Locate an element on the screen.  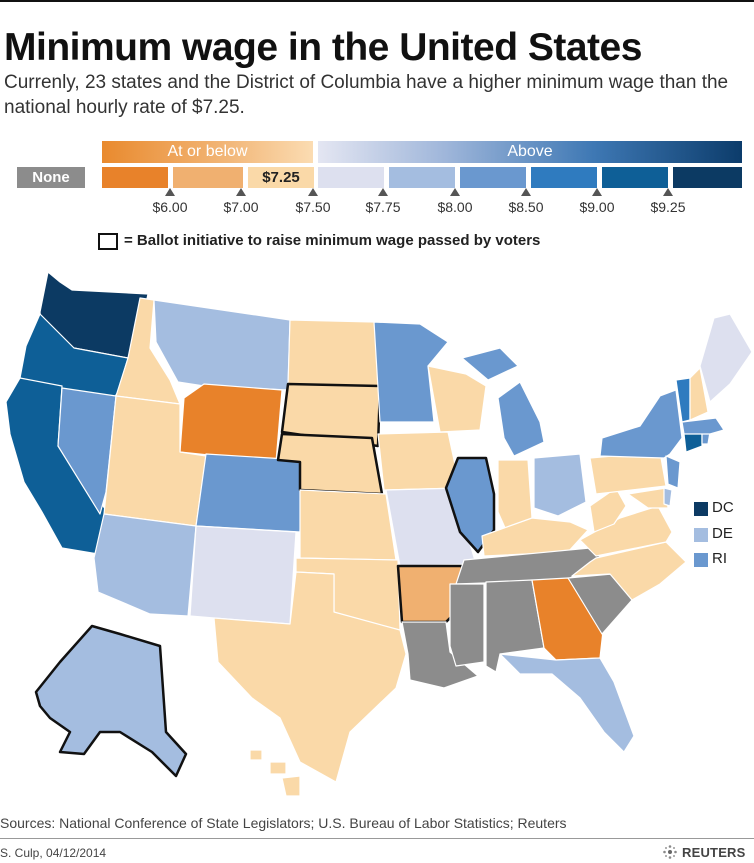
state-new-mexico is located at coordinates (243, 575).